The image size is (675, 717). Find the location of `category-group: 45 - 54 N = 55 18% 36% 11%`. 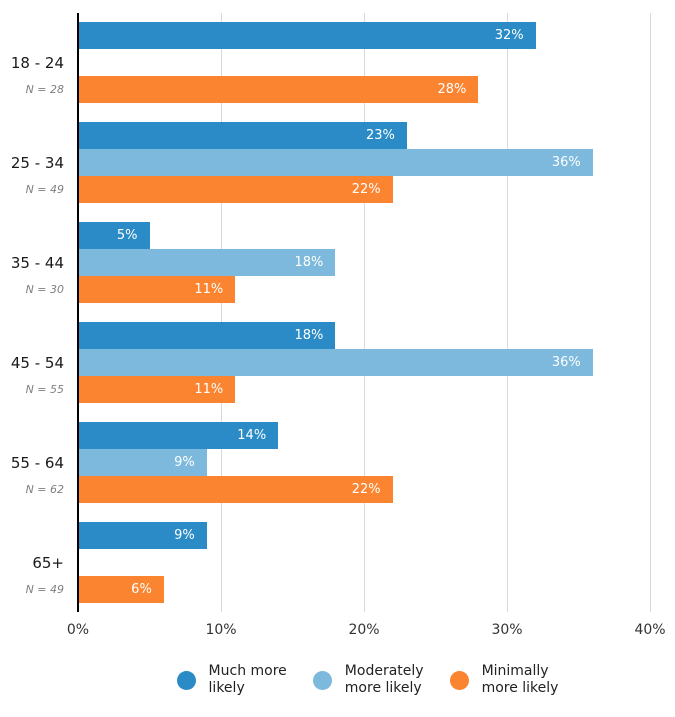

category-group: 45 - 54 N = 55 18% 36% 11% is located at coordinates (330, 362).